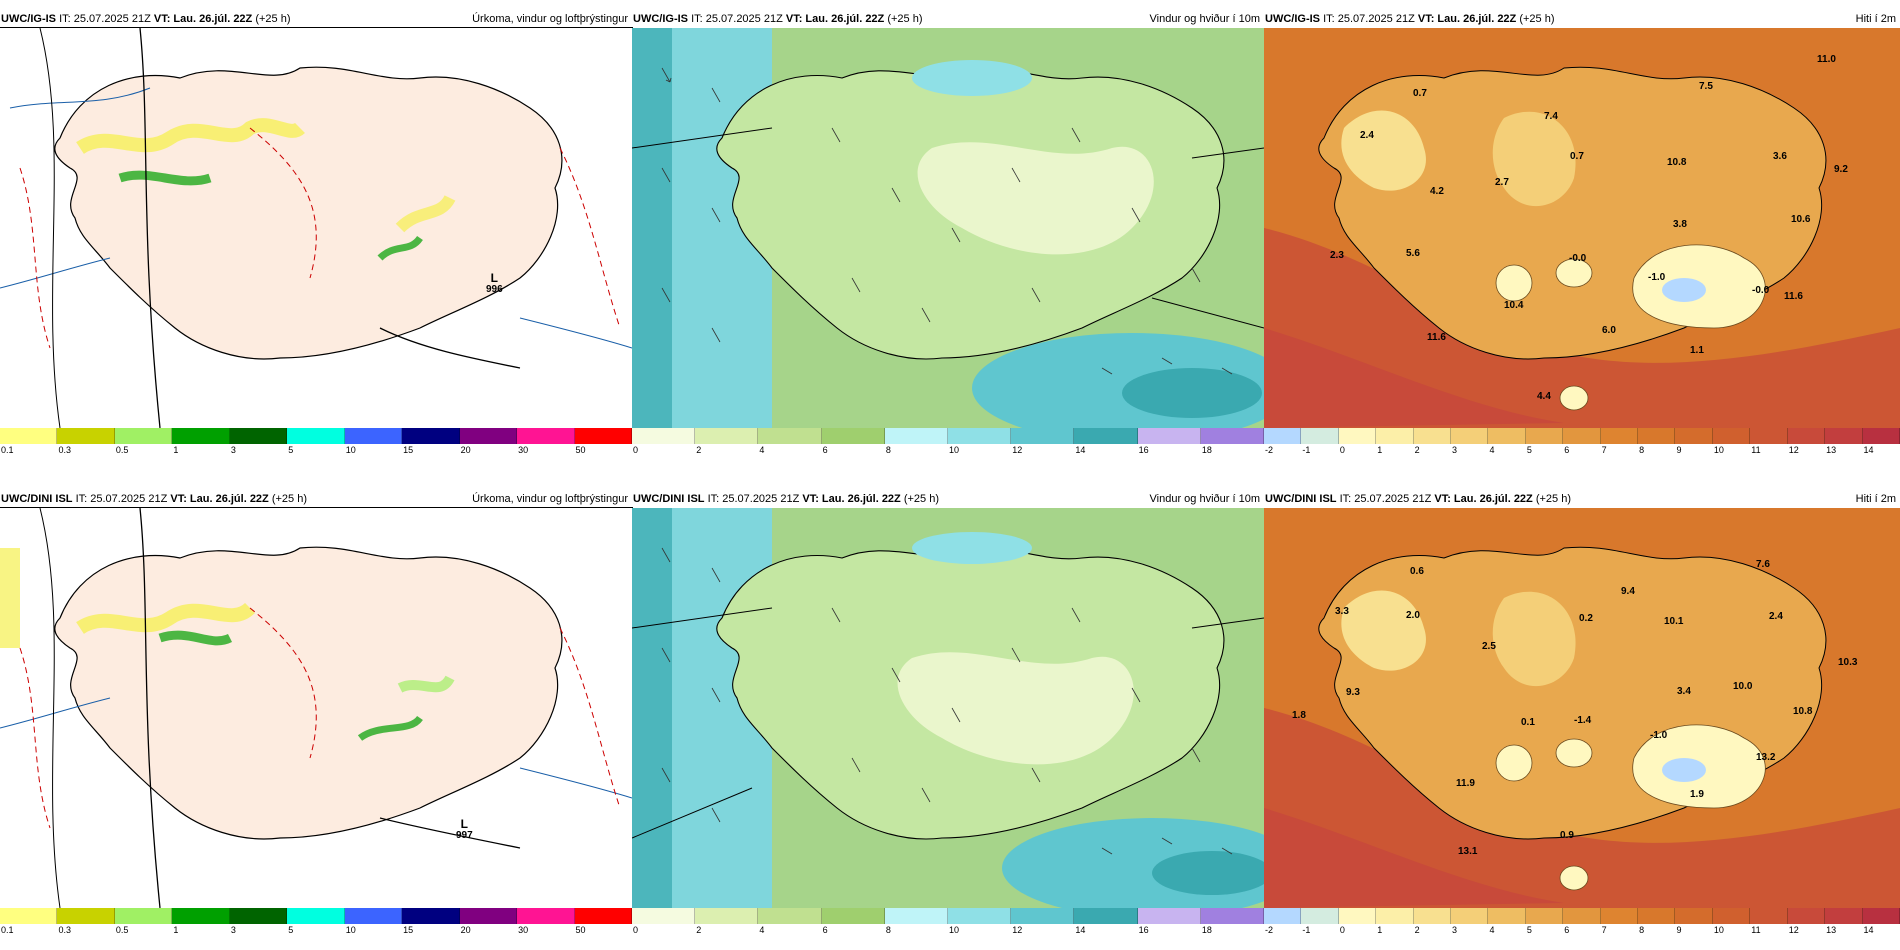 The image size is (1900, 950). Describe the element at coordinates (948, 930) in the screenshot. I see `wind-colorbar-labels: 0 2 4 6 8 10 12 14 16 18` at that location.